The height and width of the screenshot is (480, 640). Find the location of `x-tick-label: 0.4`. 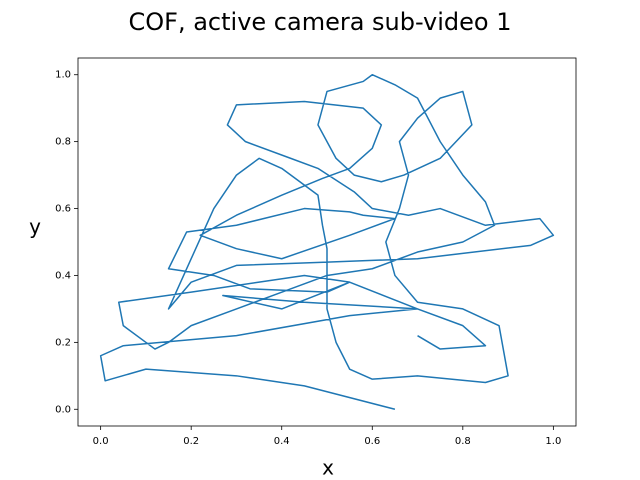

x-tick-label: 0.4 is located at coordinates (282, 441).